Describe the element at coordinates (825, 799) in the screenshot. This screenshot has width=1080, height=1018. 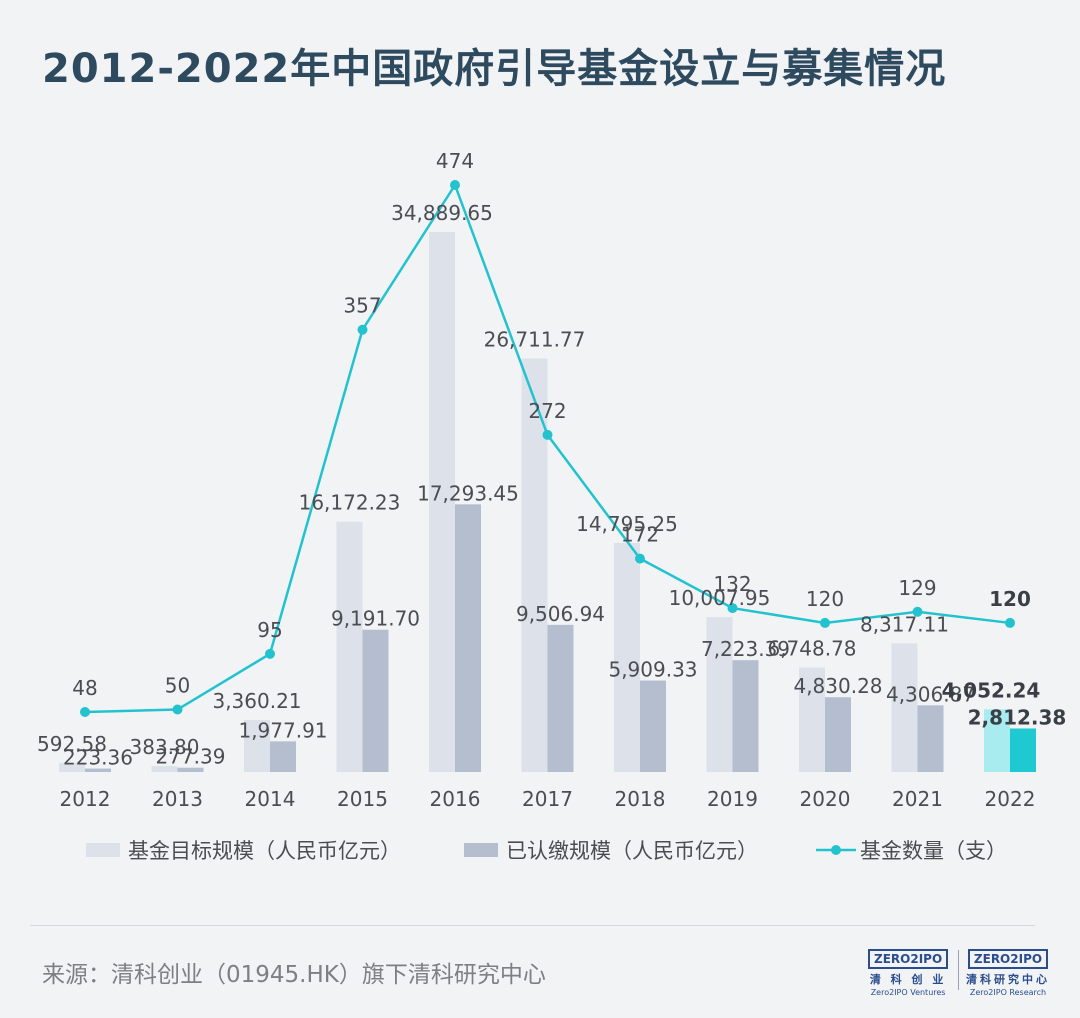
I see `x-tick-2020: 2020` at that location.